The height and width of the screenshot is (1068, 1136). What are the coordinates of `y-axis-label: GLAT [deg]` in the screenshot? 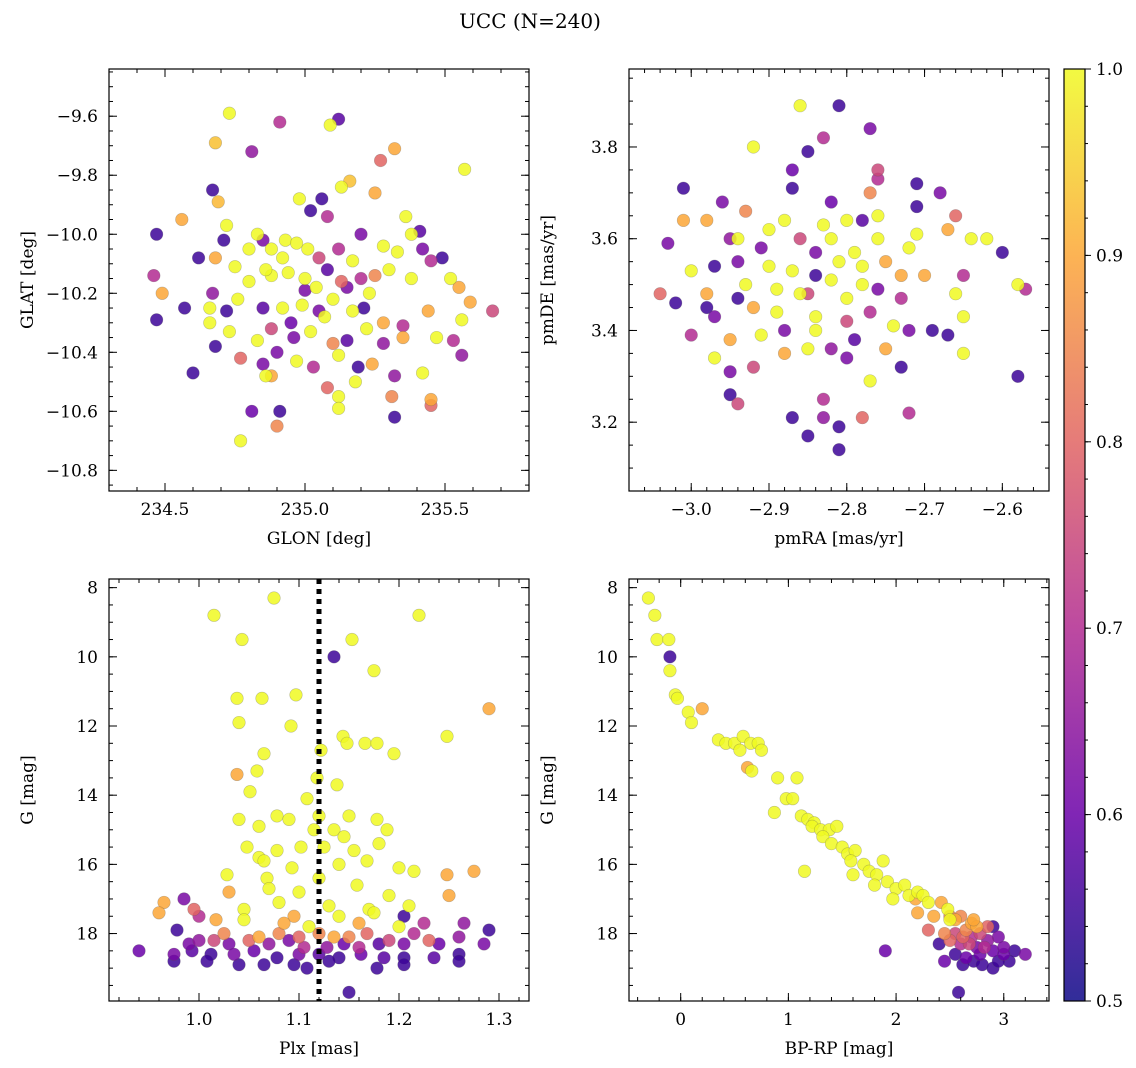 It's located at (28, 280).